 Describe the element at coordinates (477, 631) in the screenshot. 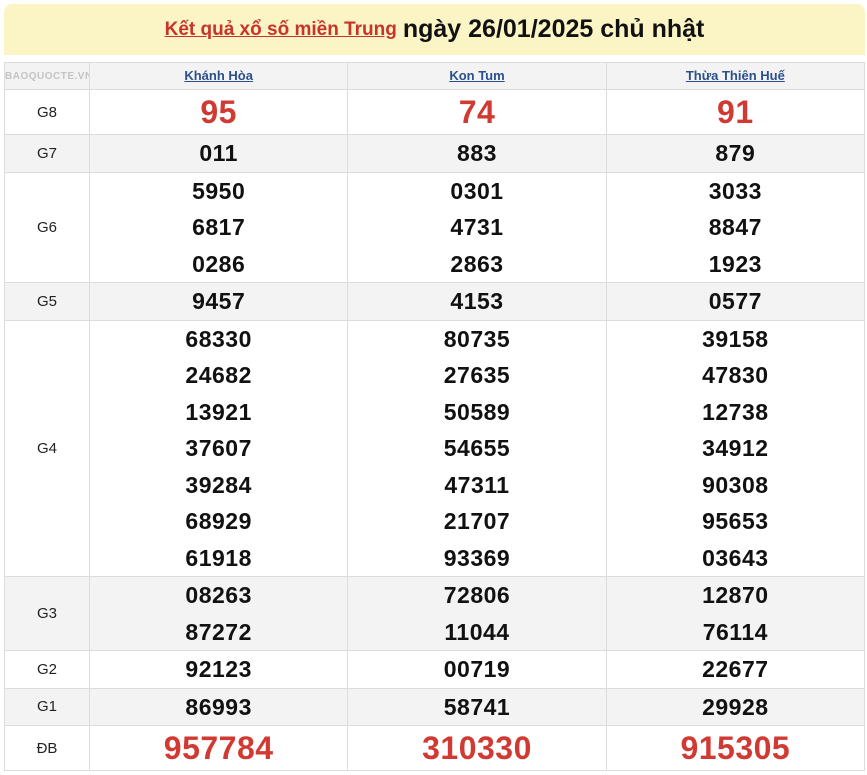

I see `result-number: 11044` at that location.